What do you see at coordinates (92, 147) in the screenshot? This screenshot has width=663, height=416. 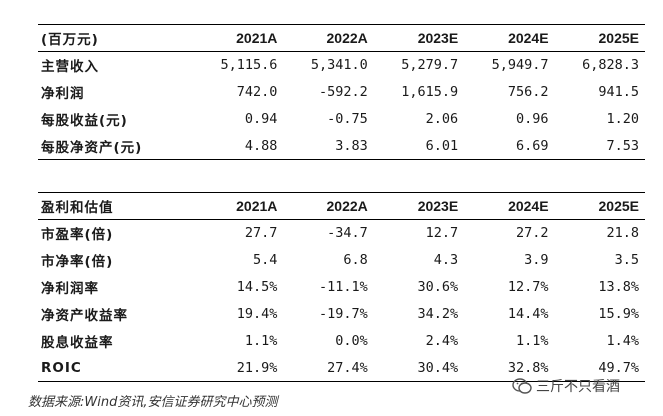 I see `row-label: 每股净资产(元)` at bounding box center [92, 147].